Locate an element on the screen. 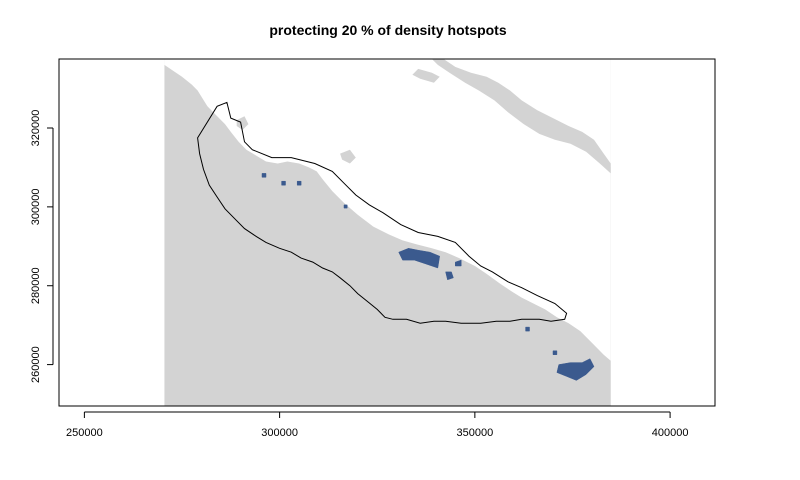  y-tick-label: 320000 is located at coordinates (36, 128).